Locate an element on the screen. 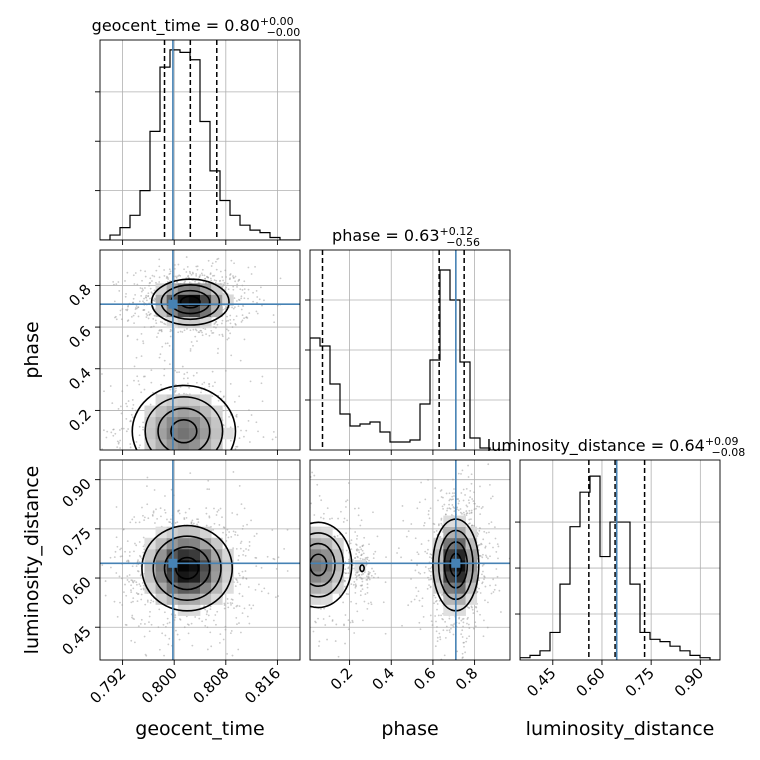 Image resolution: width=760 pixels, height=760 pixels. y-tick-label-2: 0.6 is located at coordinates (80, 337).